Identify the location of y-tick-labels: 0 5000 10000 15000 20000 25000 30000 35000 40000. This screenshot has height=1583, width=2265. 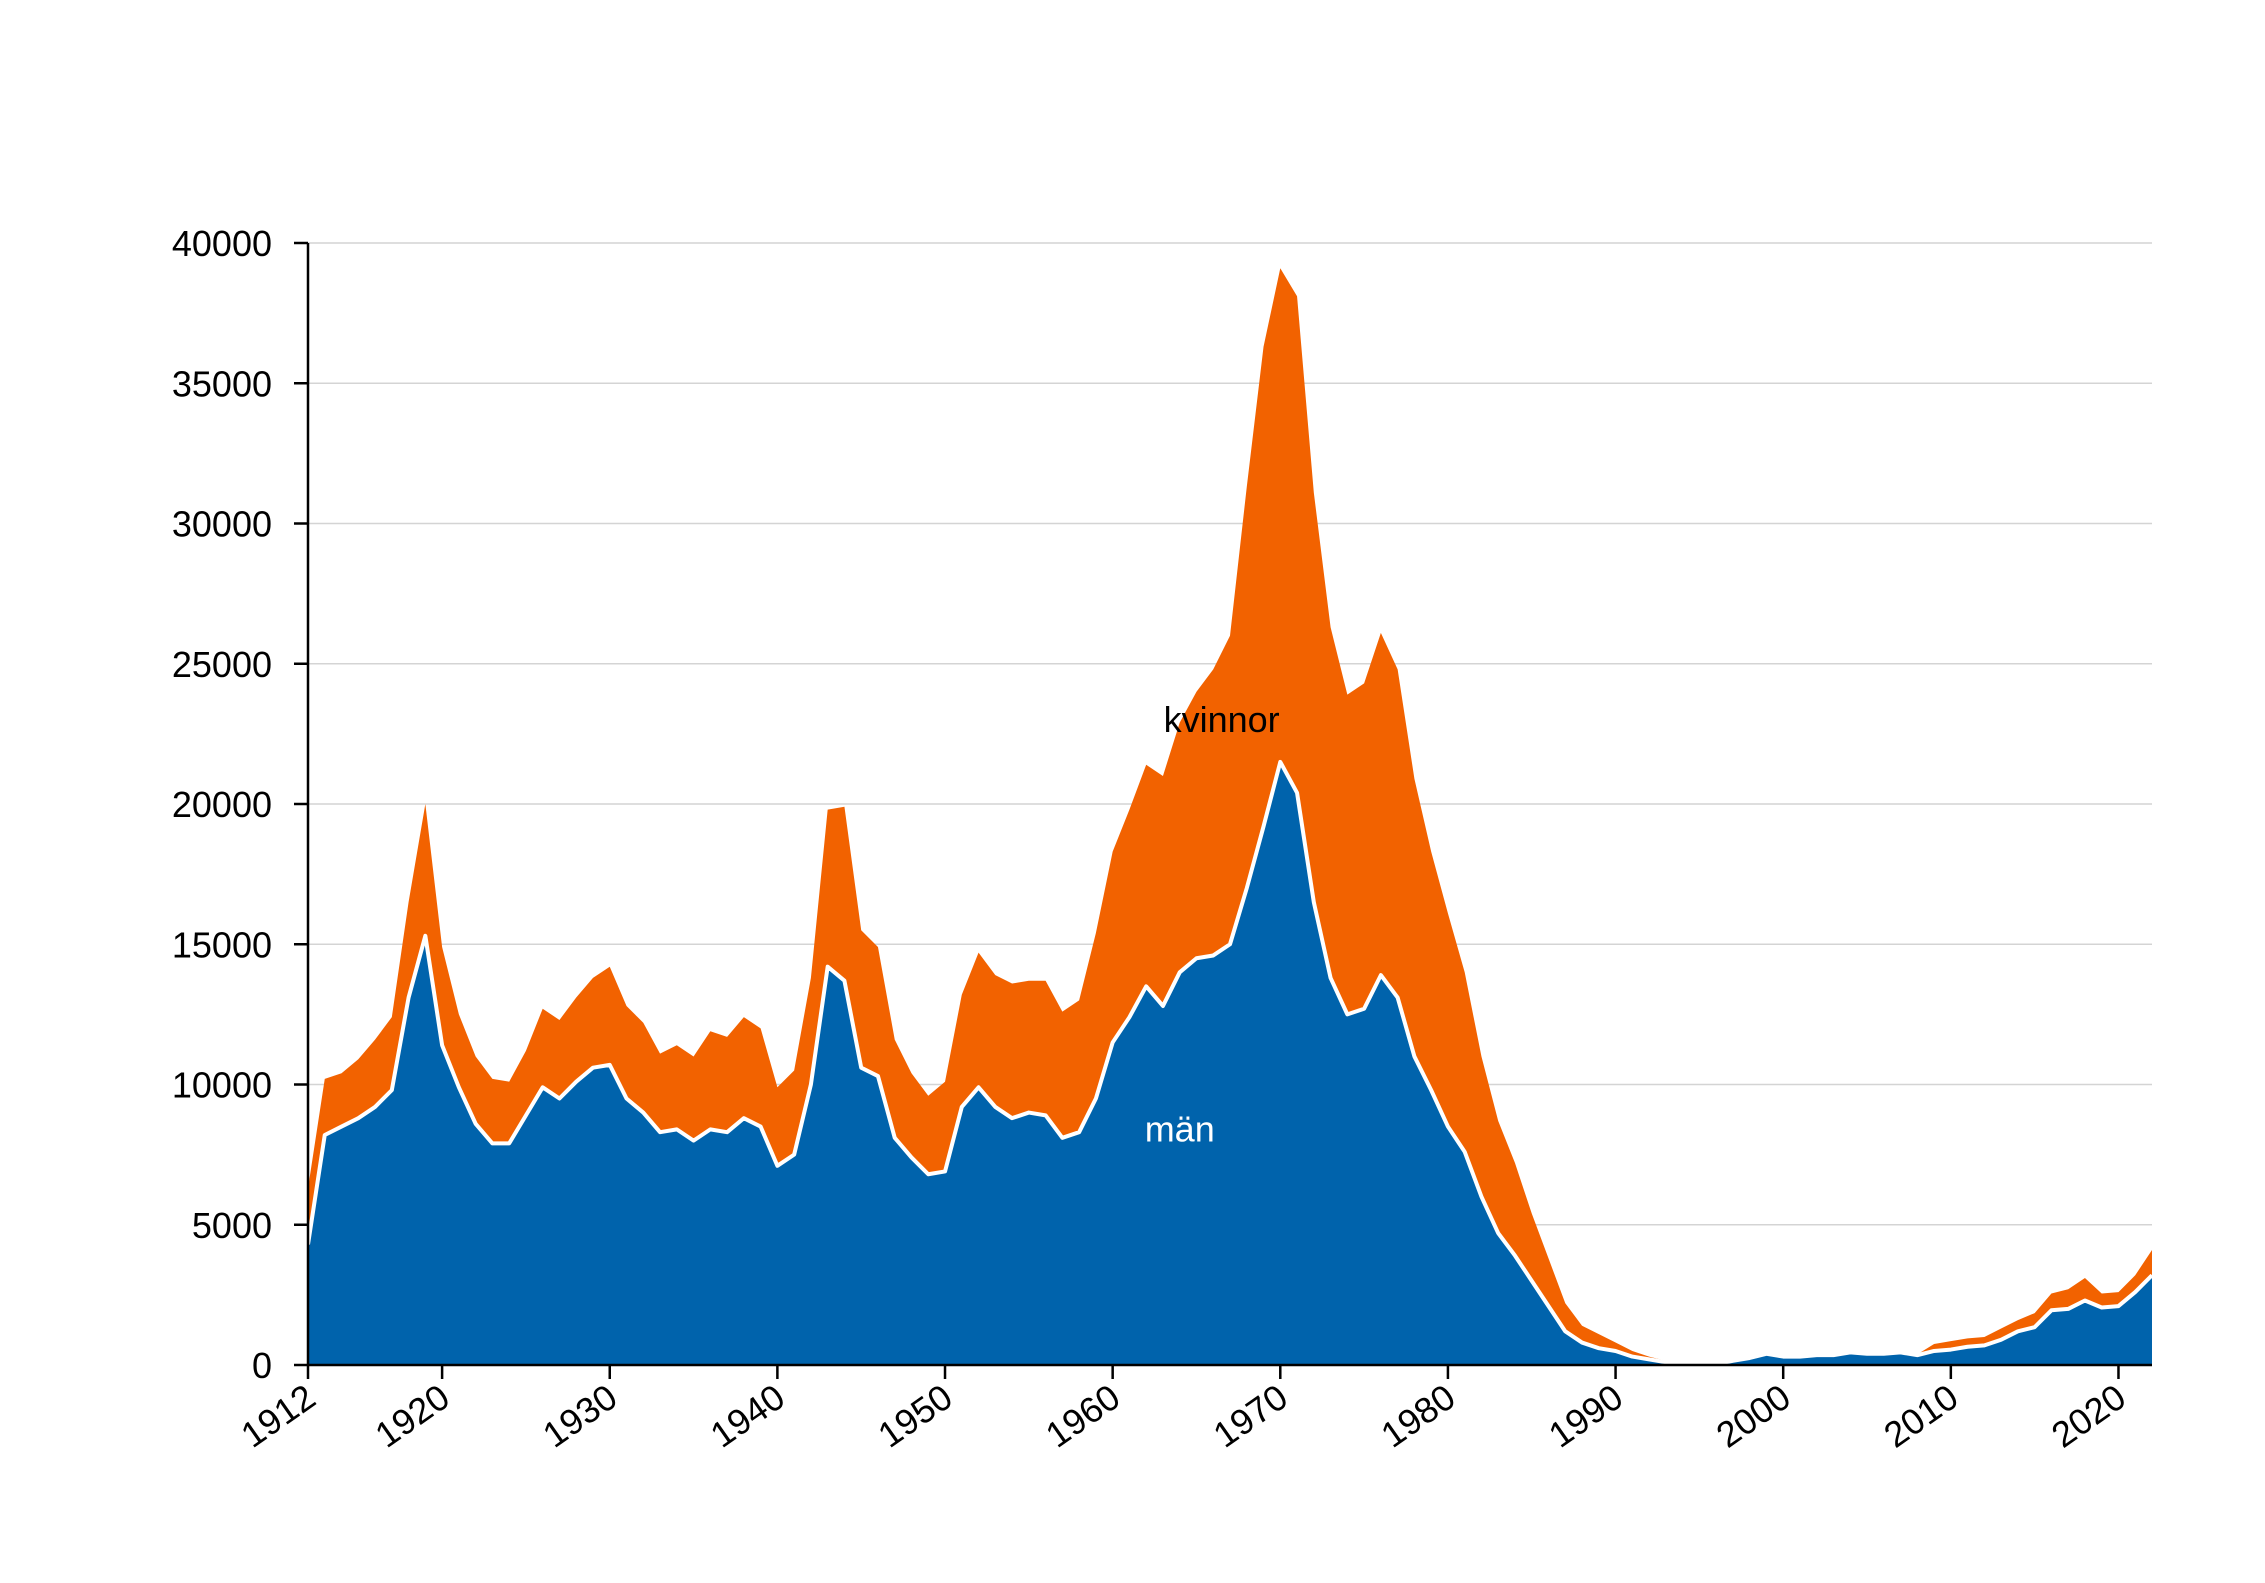
(222, 804).